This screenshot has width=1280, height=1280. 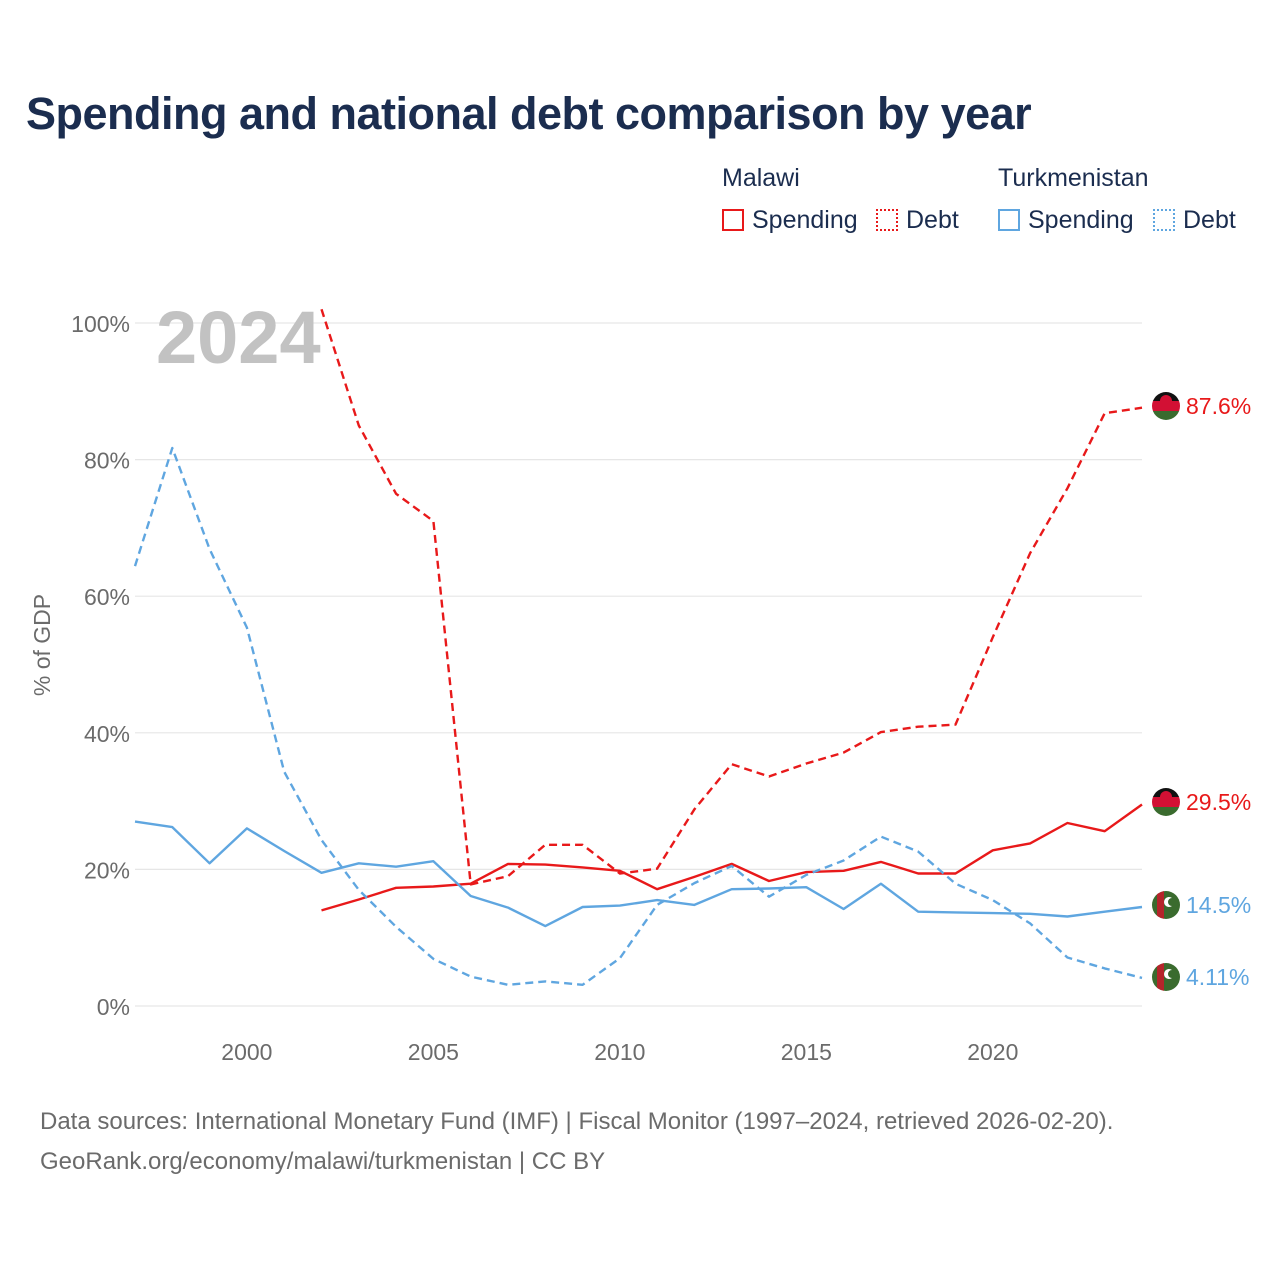 I want to click on legend-swatch-malawi-spending, so click(x=733, y=220).